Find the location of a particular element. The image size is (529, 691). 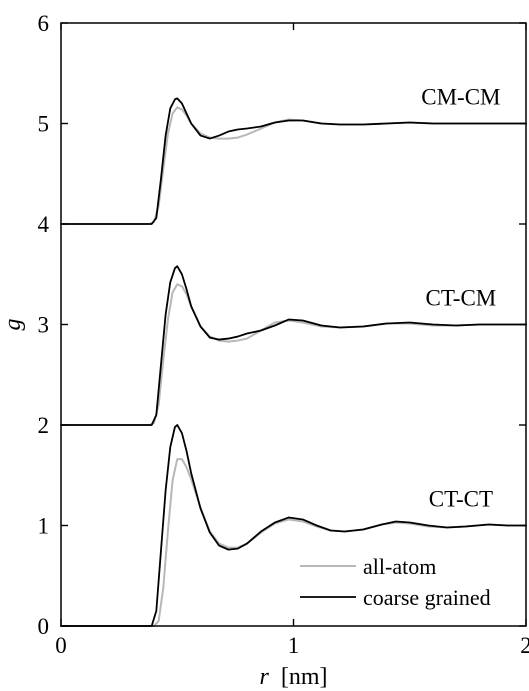

legend-label-all-atom: all-atom is located at coordinates (399, 566).